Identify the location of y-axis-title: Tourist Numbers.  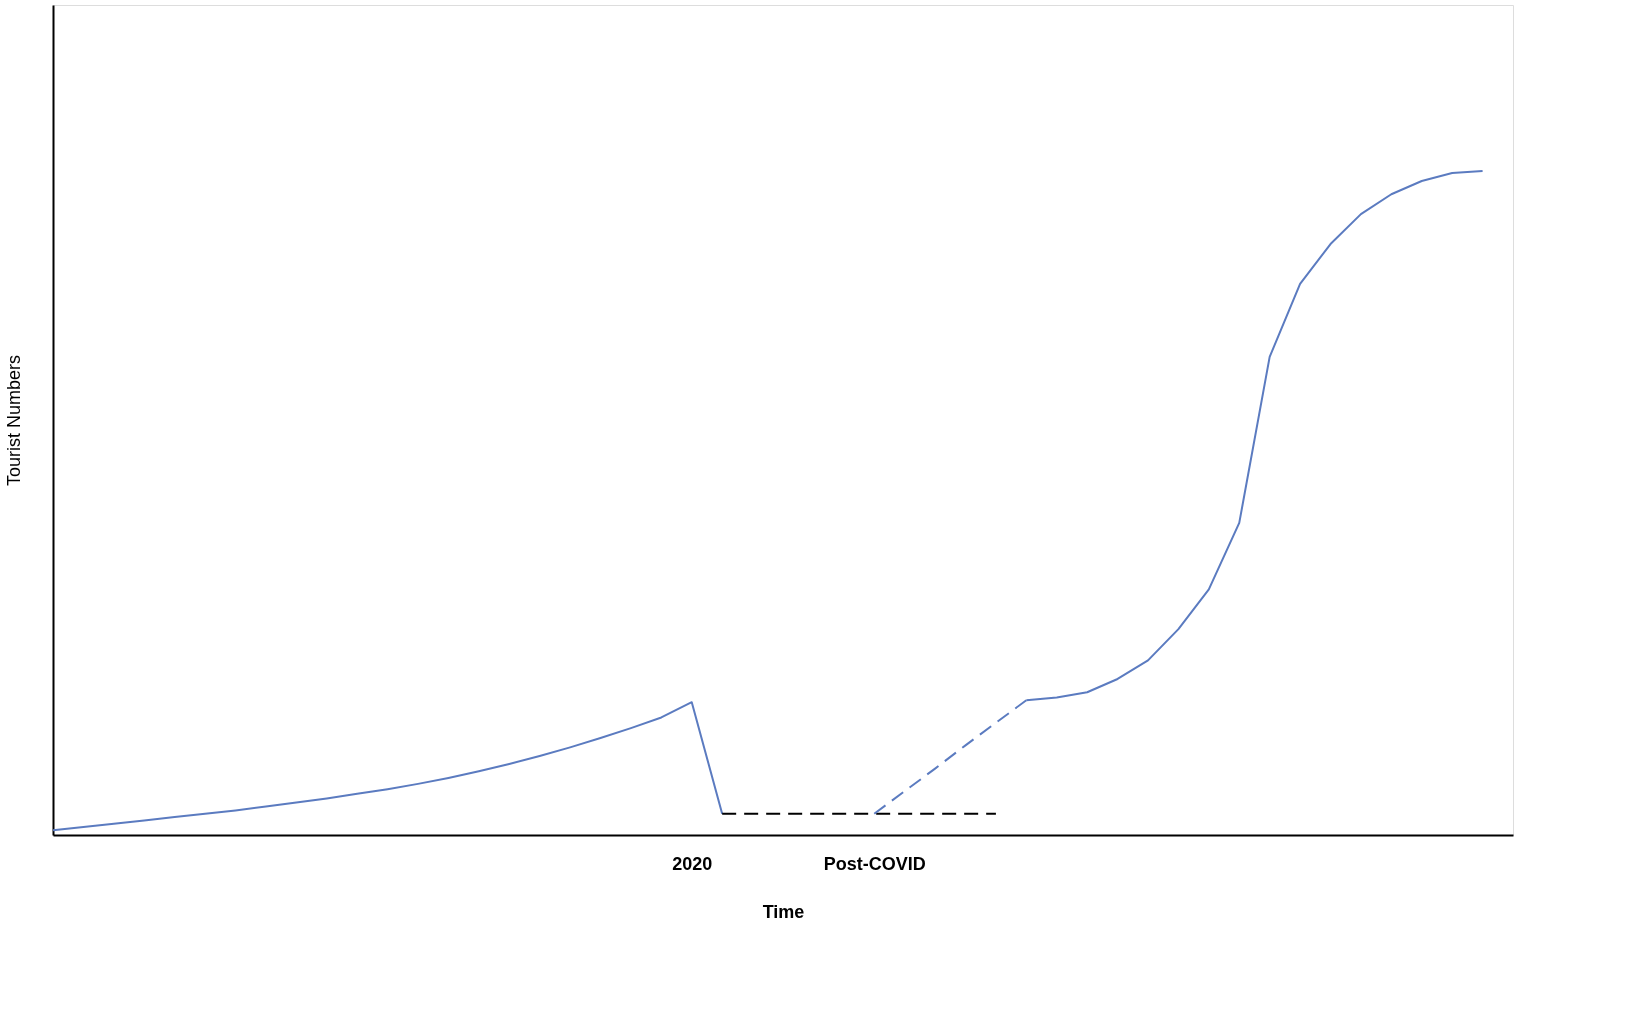
(13, 420).